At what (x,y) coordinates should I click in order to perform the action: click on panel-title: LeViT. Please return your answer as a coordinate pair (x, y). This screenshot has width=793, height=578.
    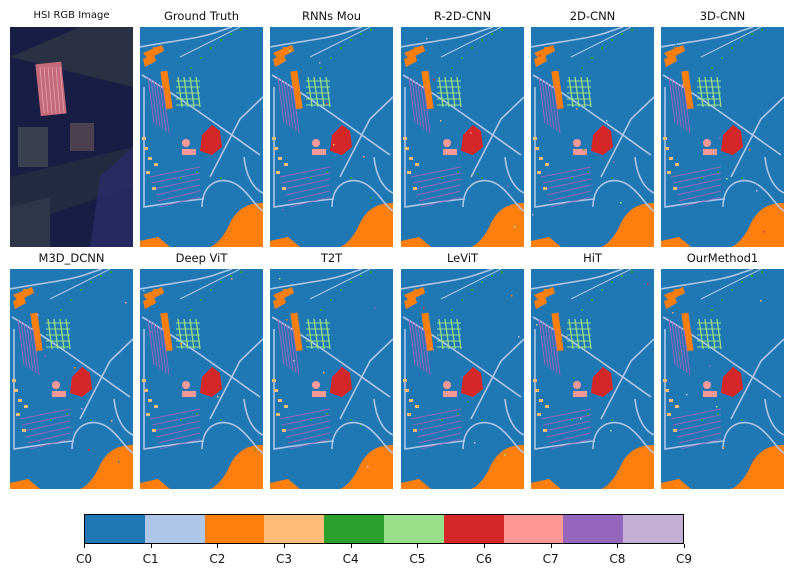
    Looking at the image, I should click on (462, 258).